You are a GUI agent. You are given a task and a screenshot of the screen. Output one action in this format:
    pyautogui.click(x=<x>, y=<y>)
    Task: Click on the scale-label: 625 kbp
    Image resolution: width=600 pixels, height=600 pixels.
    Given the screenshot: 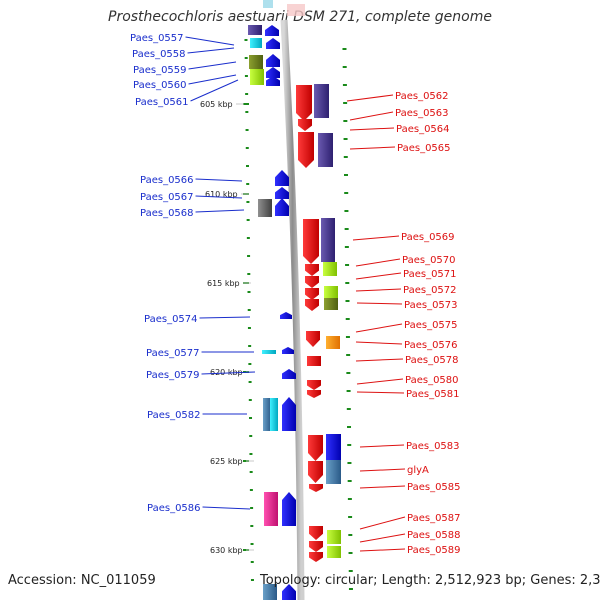 What is the action you would take?
    pyautogui.click(x=226, y=461)
    